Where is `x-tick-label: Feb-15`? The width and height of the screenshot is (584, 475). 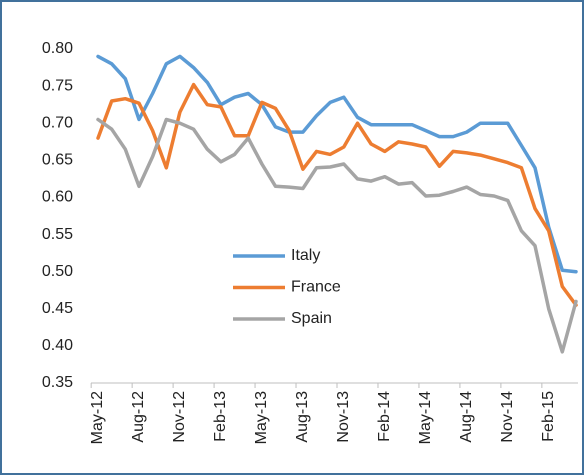
x-tick-label: Feb-15 is located at coordinates (548, 416).